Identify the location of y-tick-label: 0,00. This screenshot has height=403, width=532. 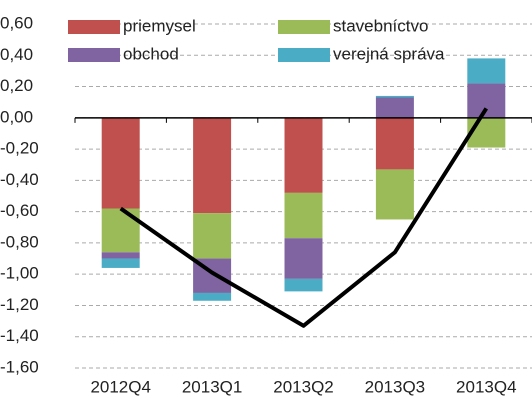
(16, 116).